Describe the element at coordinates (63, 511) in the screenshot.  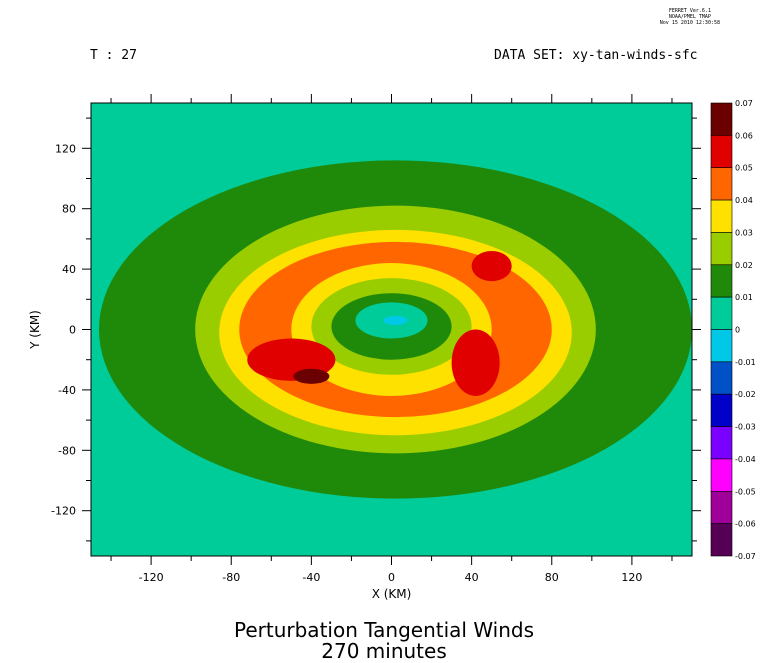
I see `y-tick-label: -120` at that location.